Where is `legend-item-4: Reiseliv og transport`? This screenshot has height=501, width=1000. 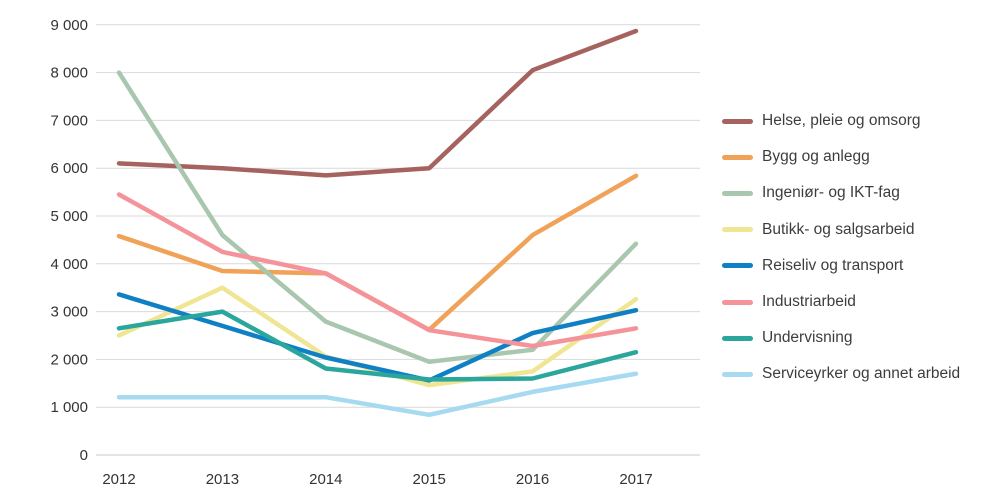 legend-item-4: Reiseliv og transport is located at coordinates (841, 266).